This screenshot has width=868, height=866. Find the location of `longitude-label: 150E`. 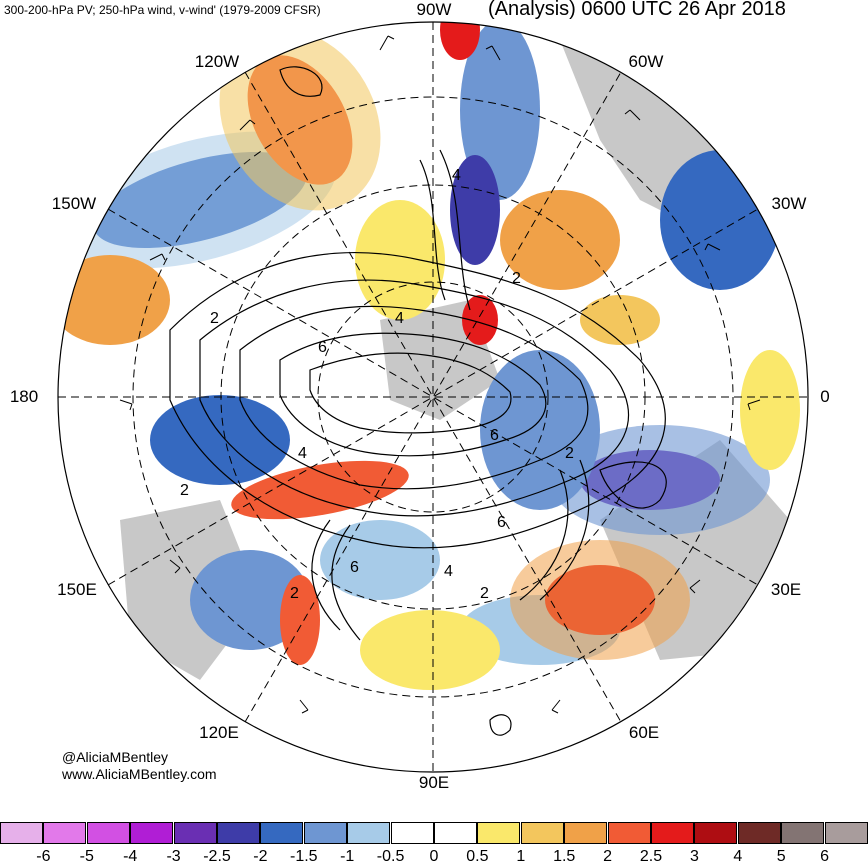

longitude-label: 150E is located at coordinates (77, 589).